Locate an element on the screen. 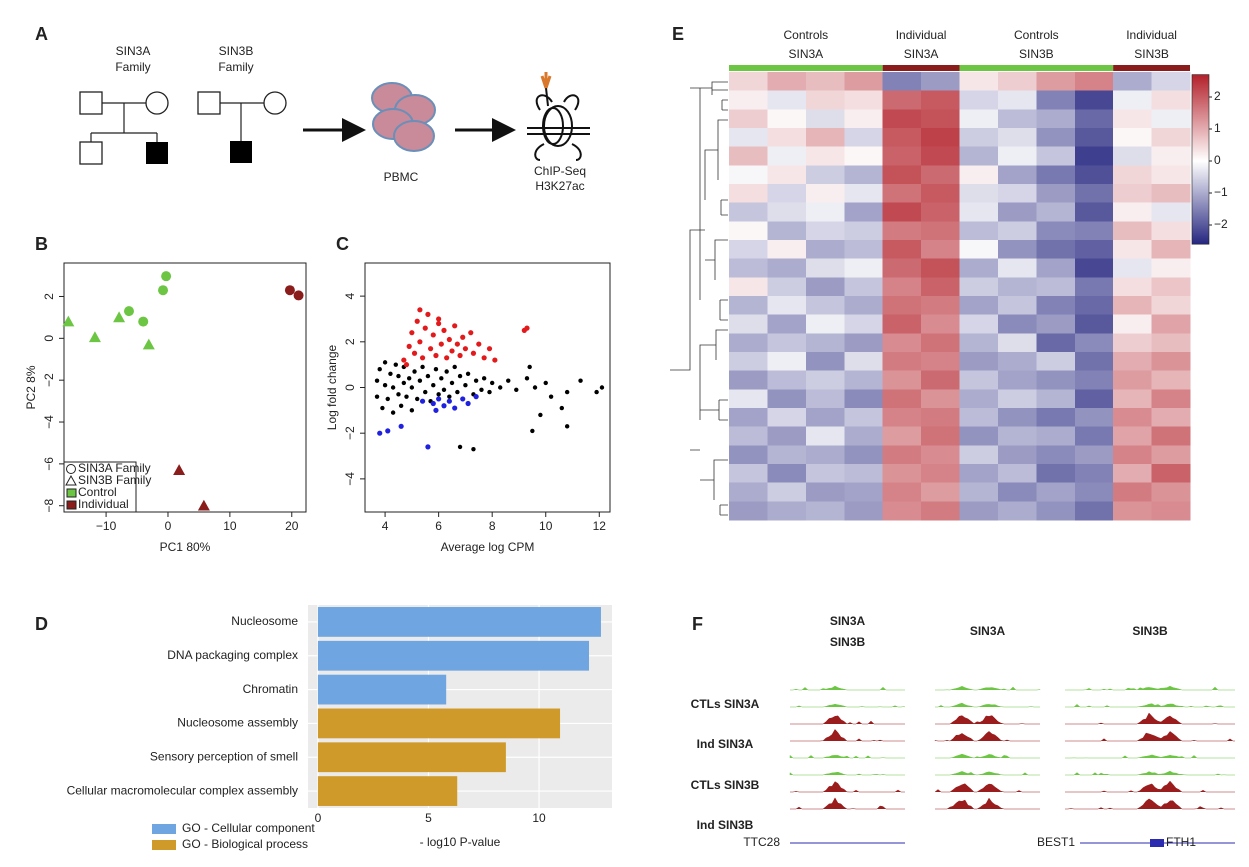 The width and height of the screenshot is (1249, 867). y-tick-label: −2 is located at coordinates (350, 433).